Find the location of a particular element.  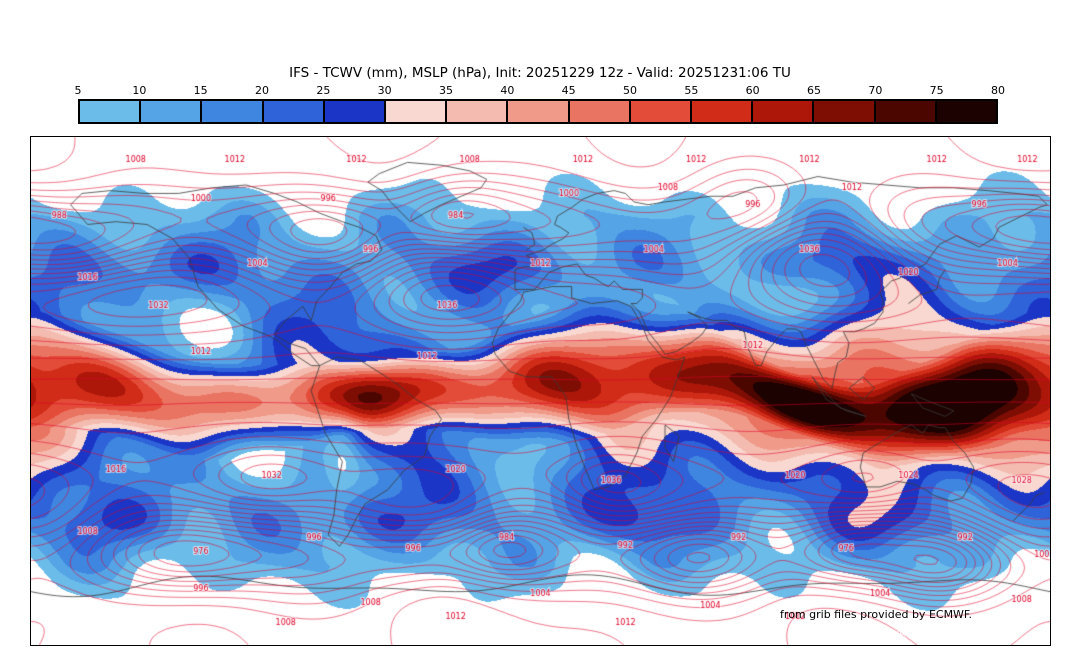

colorbar-tick-label: 75 is located at coordinates (936, 90).